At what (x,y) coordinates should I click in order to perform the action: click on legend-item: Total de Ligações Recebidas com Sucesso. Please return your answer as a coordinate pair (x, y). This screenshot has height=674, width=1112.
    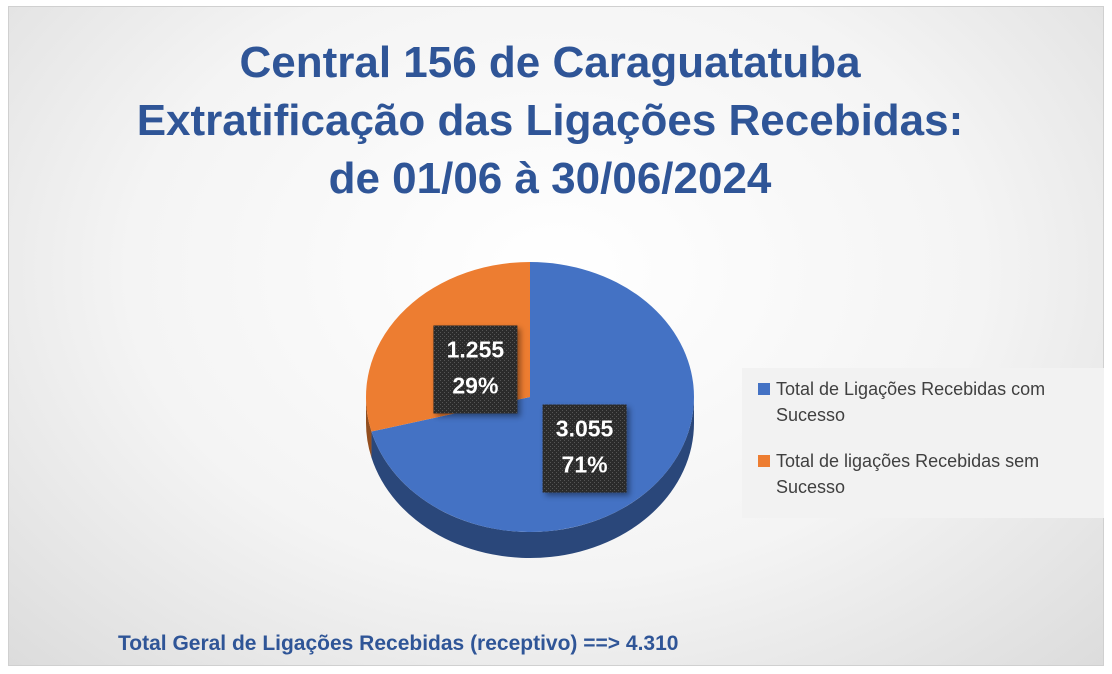
    Looking at the image, I should click on (932, 402).